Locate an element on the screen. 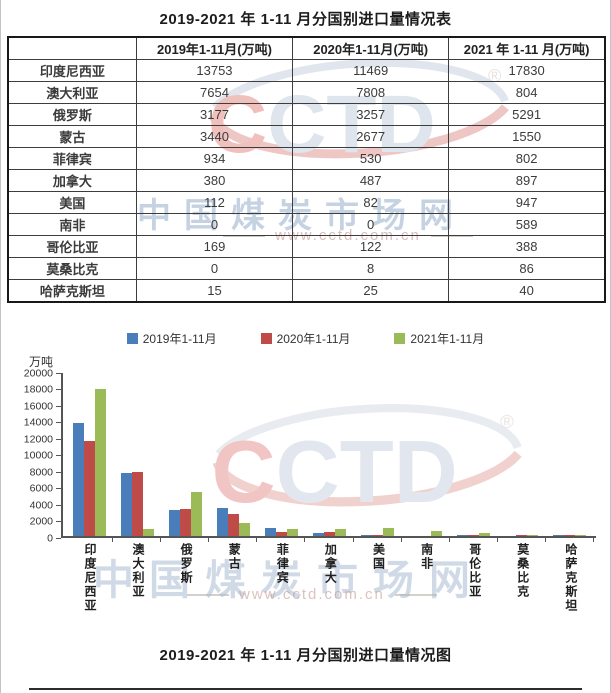 The width and height of the screenshot is (611, 693). value-cell: 13753 is located at coordinates (214, 70).